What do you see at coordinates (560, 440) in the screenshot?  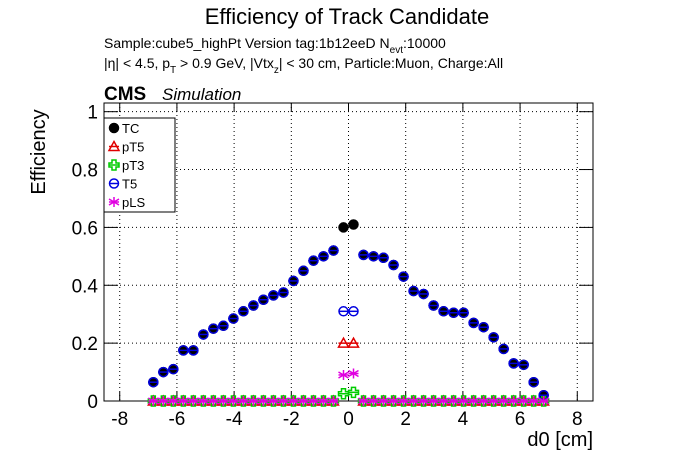 I see `x-axis-label: d0 [cm]` at bounding box center [560, 440].